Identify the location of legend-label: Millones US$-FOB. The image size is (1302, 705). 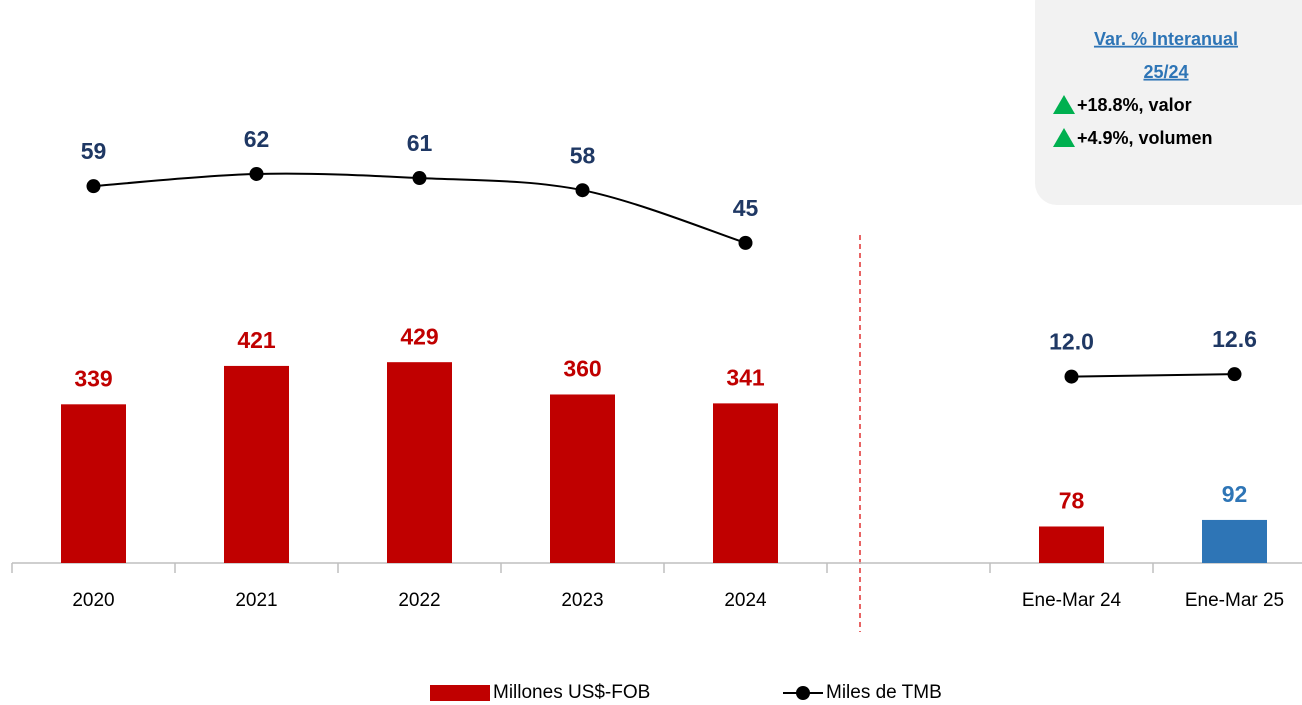
(571, 692).